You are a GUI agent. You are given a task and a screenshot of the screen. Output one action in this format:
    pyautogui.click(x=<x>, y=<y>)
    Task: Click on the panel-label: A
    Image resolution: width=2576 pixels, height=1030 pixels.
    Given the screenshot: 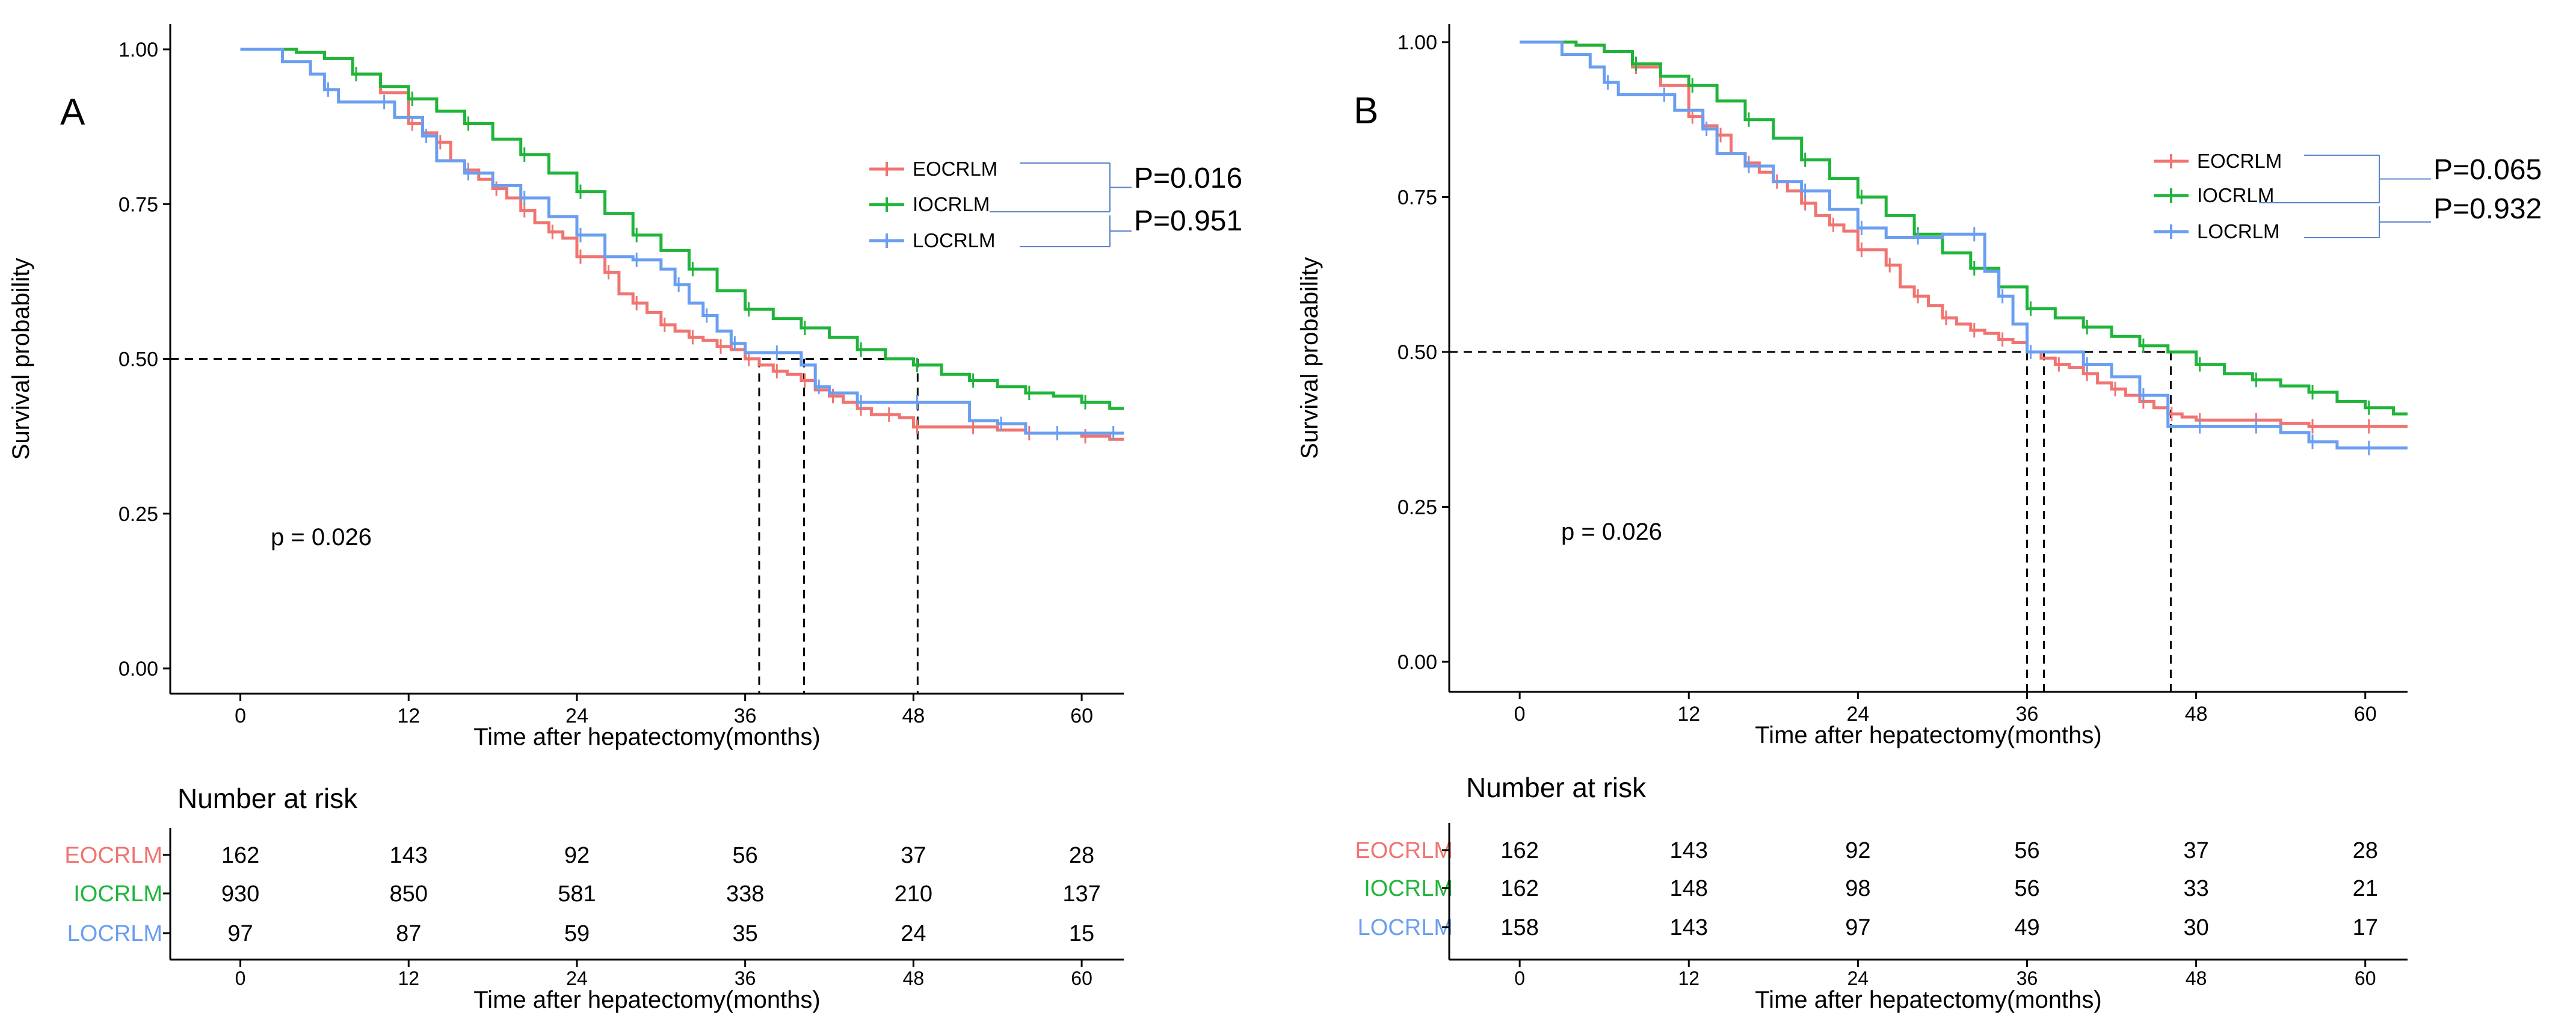 What is the action you would take?
    pyautogui.click(x=72, y=112)
    